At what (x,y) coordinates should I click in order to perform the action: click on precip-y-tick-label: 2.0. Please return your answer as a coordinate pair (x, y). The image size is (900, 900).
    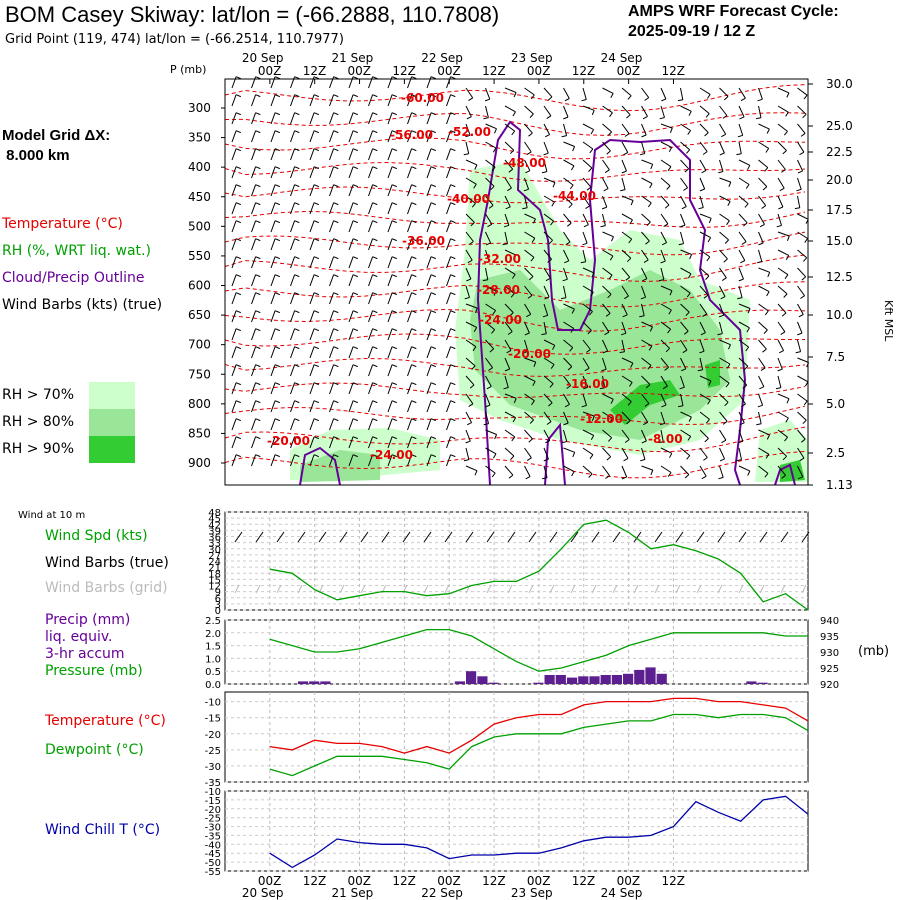
    Looking at the image, I should click on (213, 634).